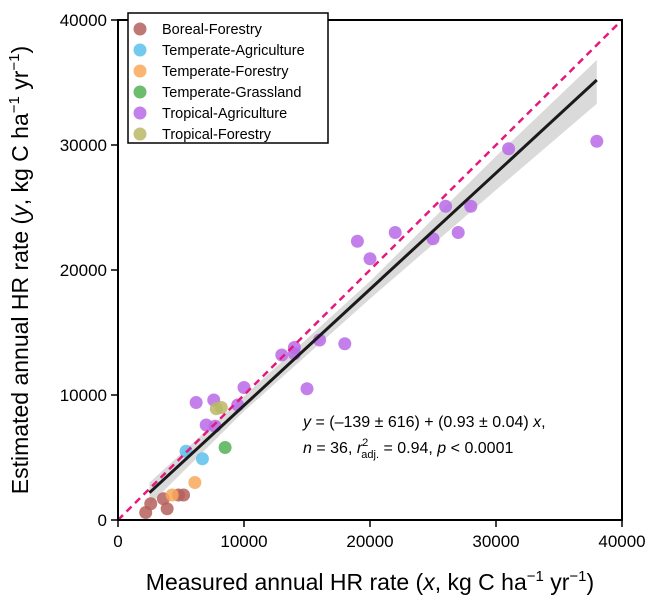  Describe the element at coordinates (370, 455) in the screenshot. I see `stats-r-sub: adj.` at that location.